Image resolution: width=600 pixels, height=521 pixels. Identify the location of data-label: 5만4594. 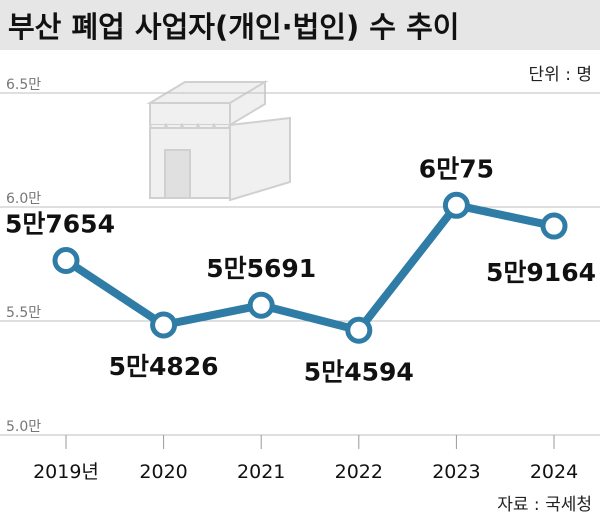
(359, 371).